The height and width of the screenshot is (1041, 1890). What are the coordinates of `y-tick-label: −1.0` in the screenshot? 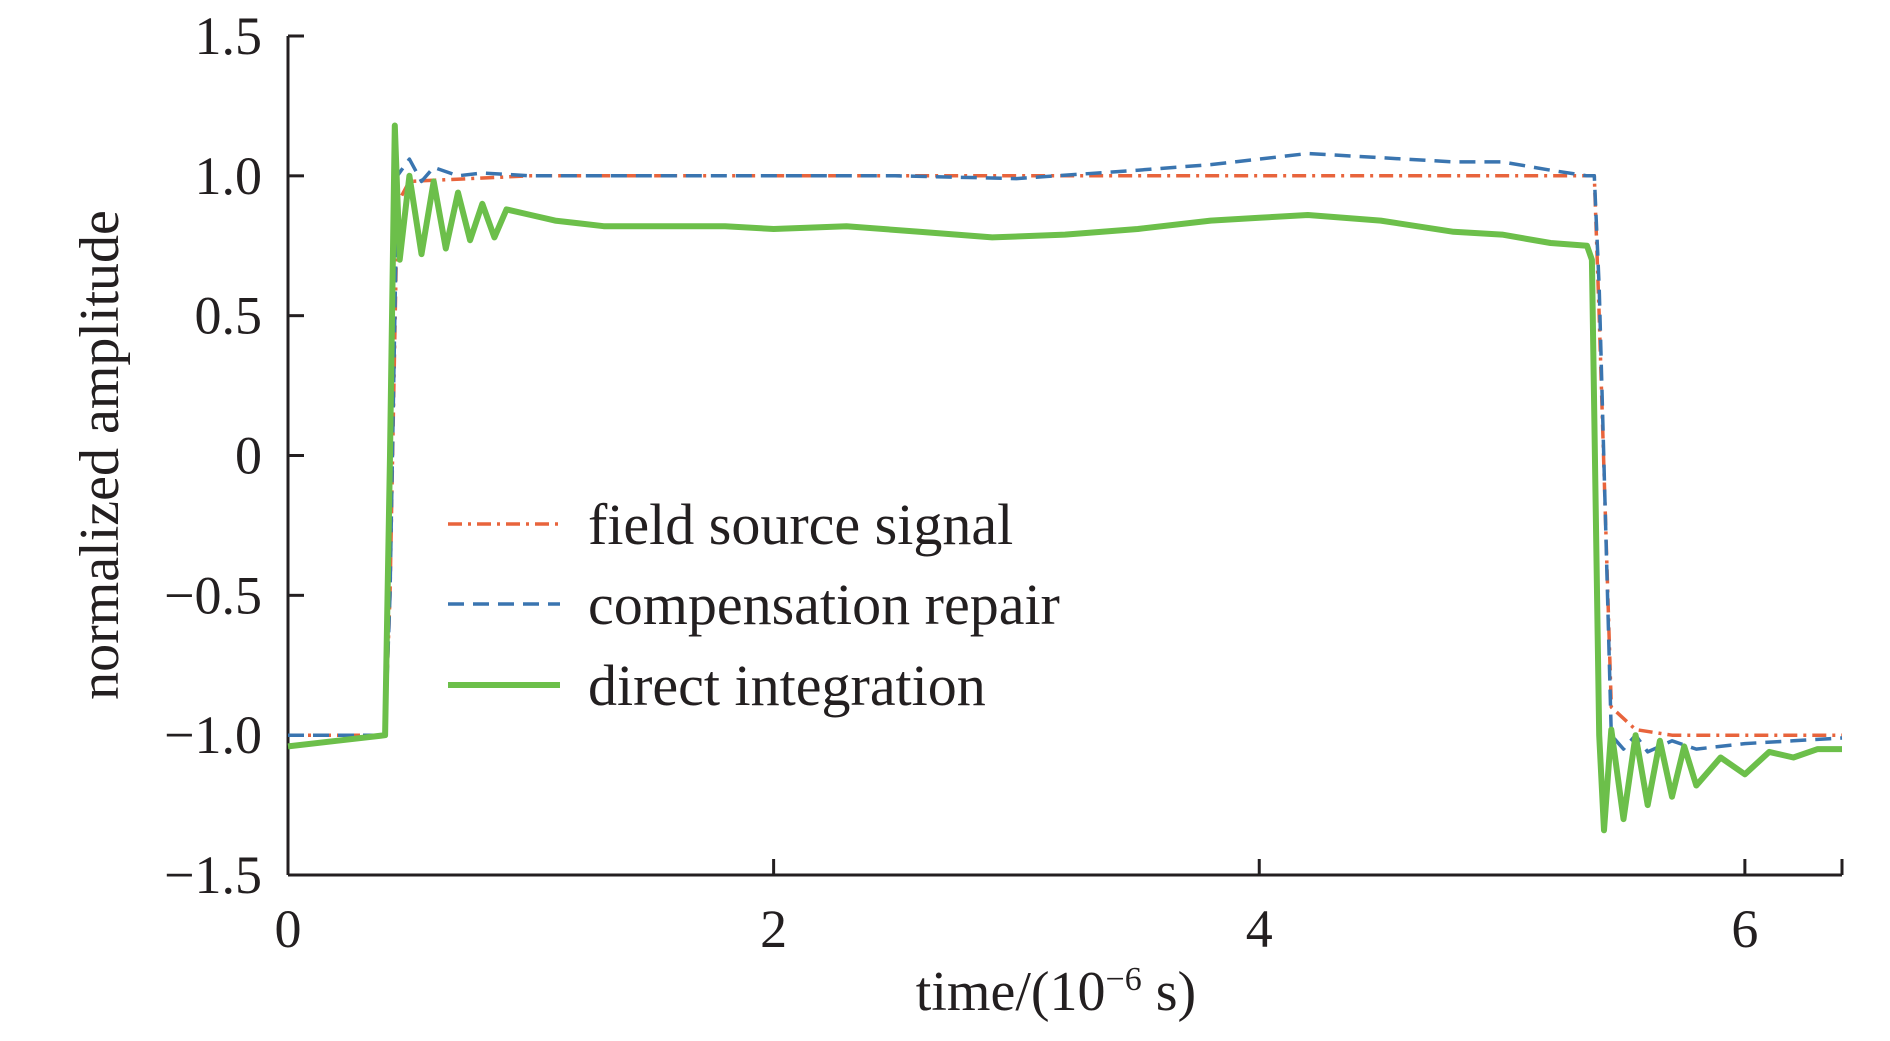 It's located at (213, 735).